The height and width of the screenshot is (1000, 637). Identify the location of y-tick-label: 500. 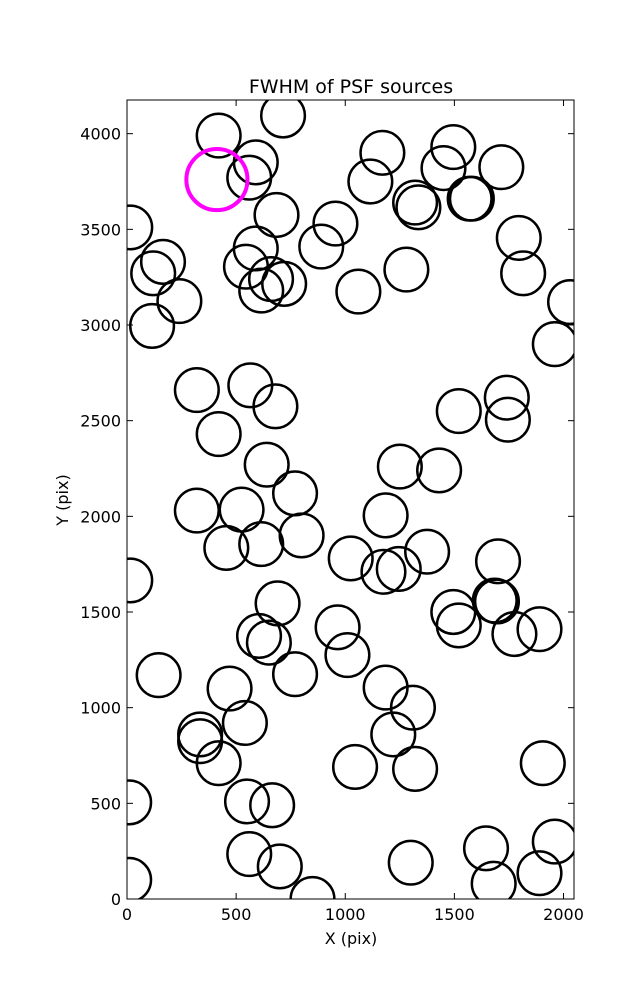
(105, 803).